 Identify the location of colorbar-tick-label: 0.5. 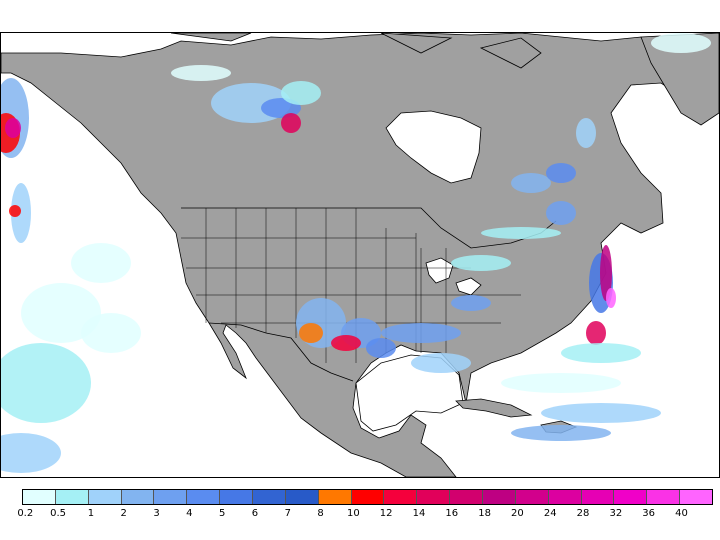
(58, 513).